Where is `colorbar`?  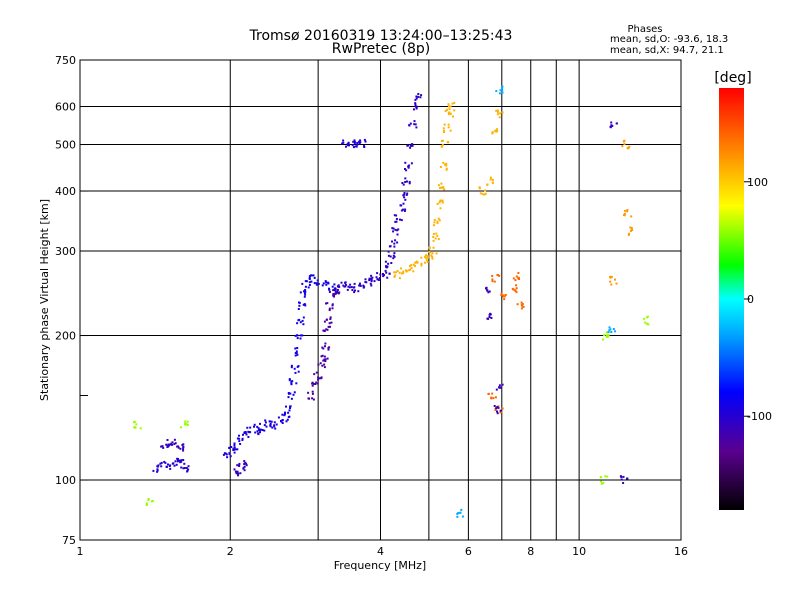
colorbar is located at coordinates (731, 299).